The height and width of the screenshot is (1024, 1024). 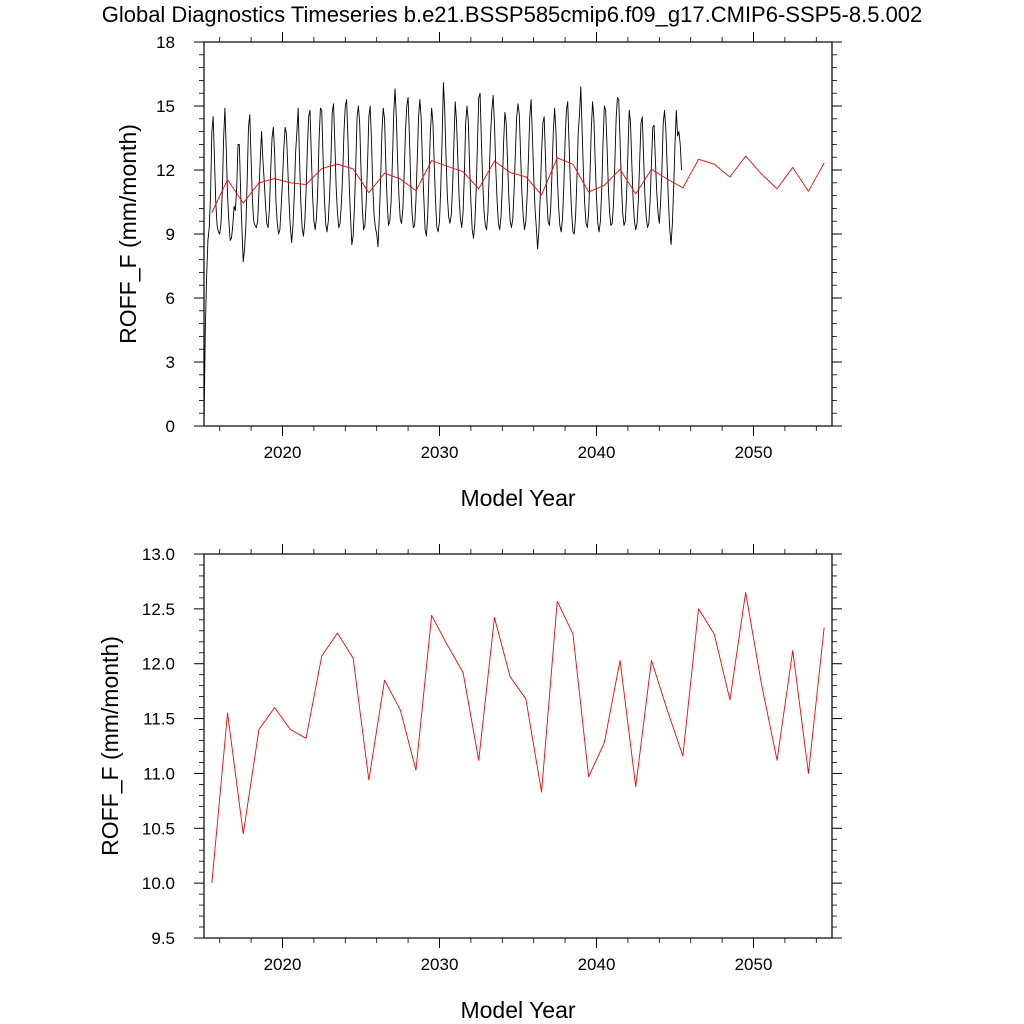 I want to click on y-tick-label: 15, so click(x=165, y=106).